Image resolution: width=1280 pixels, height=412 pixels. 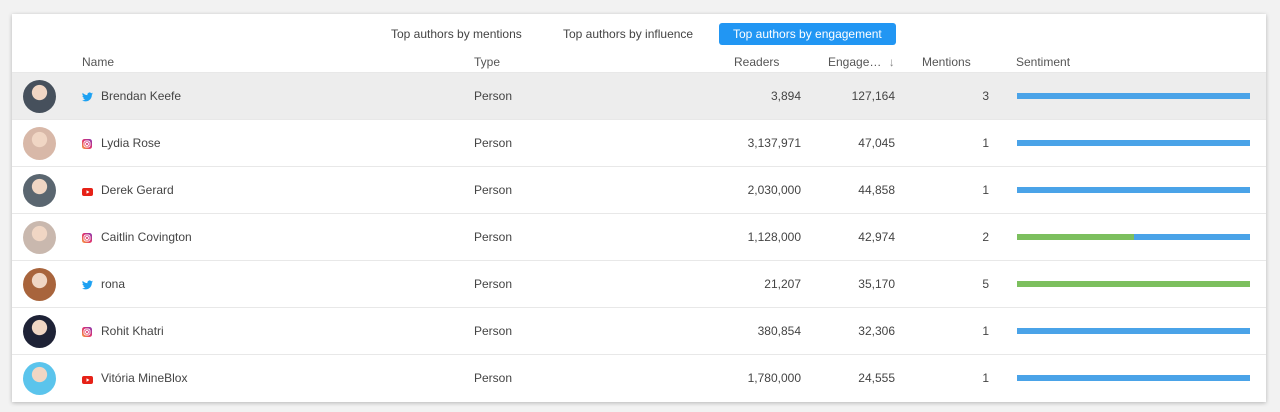 I want to click on readers-value: 3,137,971, so click(x=774, y=143).